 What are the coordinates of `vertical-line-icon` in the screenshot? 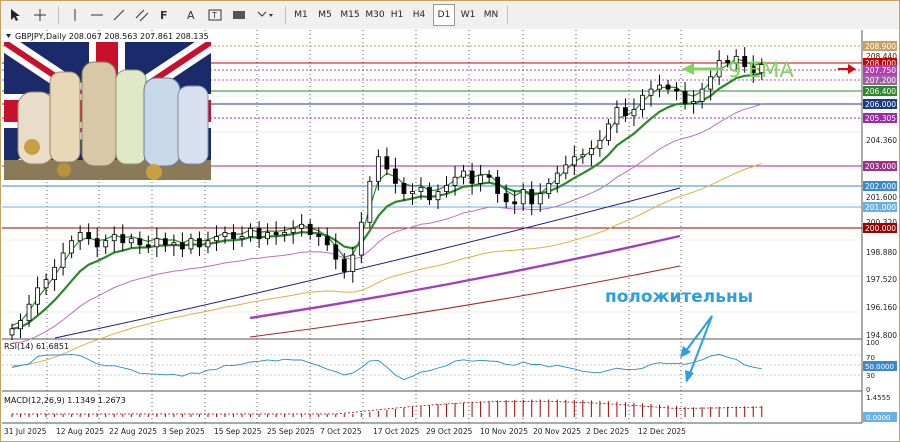 It's located at (75, 15).